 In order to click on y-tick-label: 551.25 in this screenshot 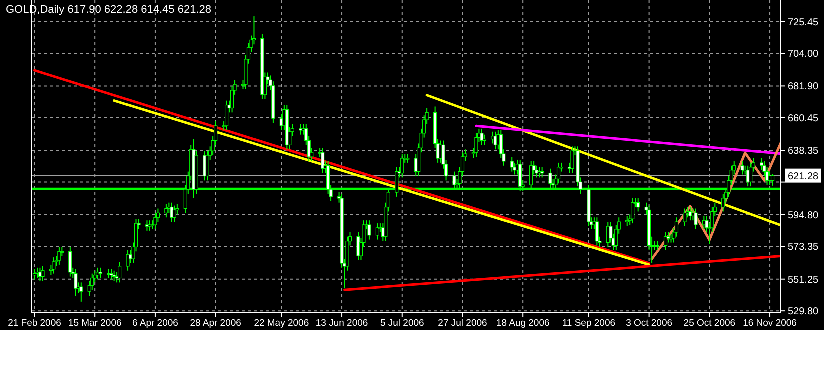, I will do `click(804, 280)`.